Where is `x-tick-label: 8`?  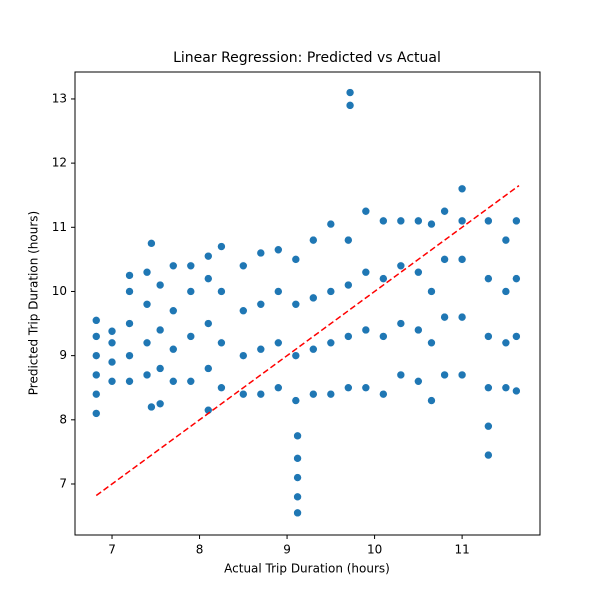 x-tick-label: 8 is located at coordinates (200, 550).